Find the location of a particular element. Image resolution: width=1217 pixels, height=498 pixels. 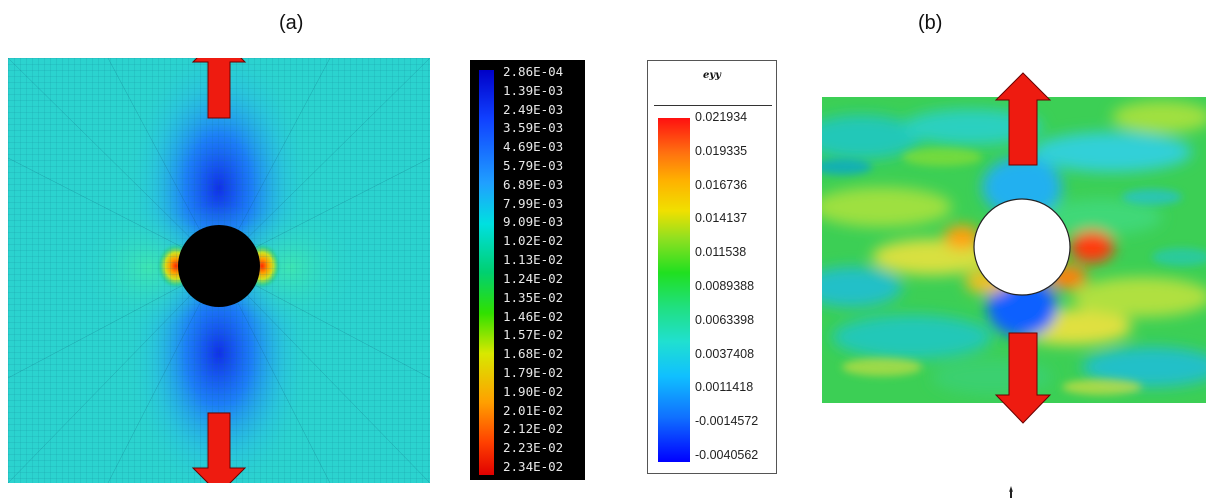

legend-b-tick-label: 0.0089388 is located at coordinates (725, 286).